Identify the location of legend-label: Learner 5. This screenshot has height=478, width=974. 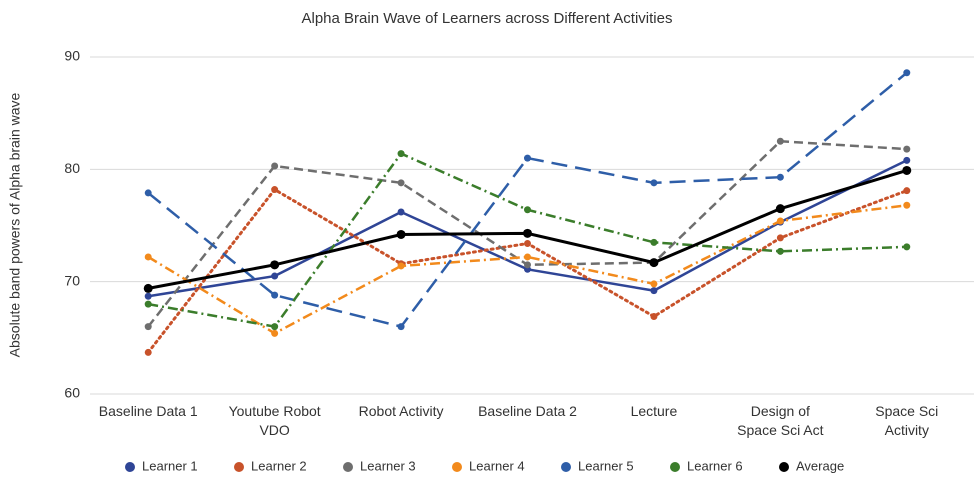
(606, 465).